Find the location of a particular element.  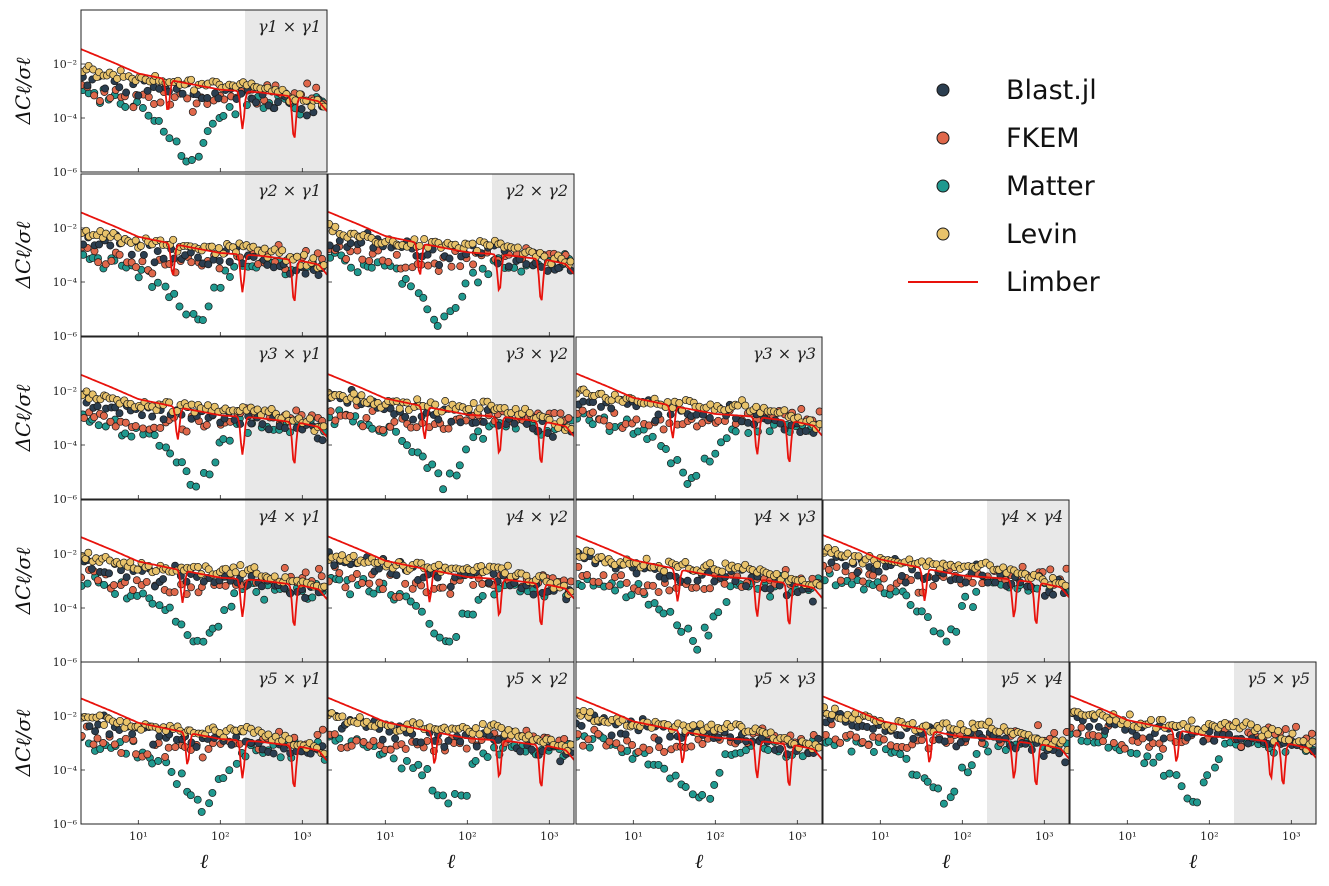

panel-5-5: γ5 × γ5 10¹ 10² 10³ is located at coordinates (1193, 752).